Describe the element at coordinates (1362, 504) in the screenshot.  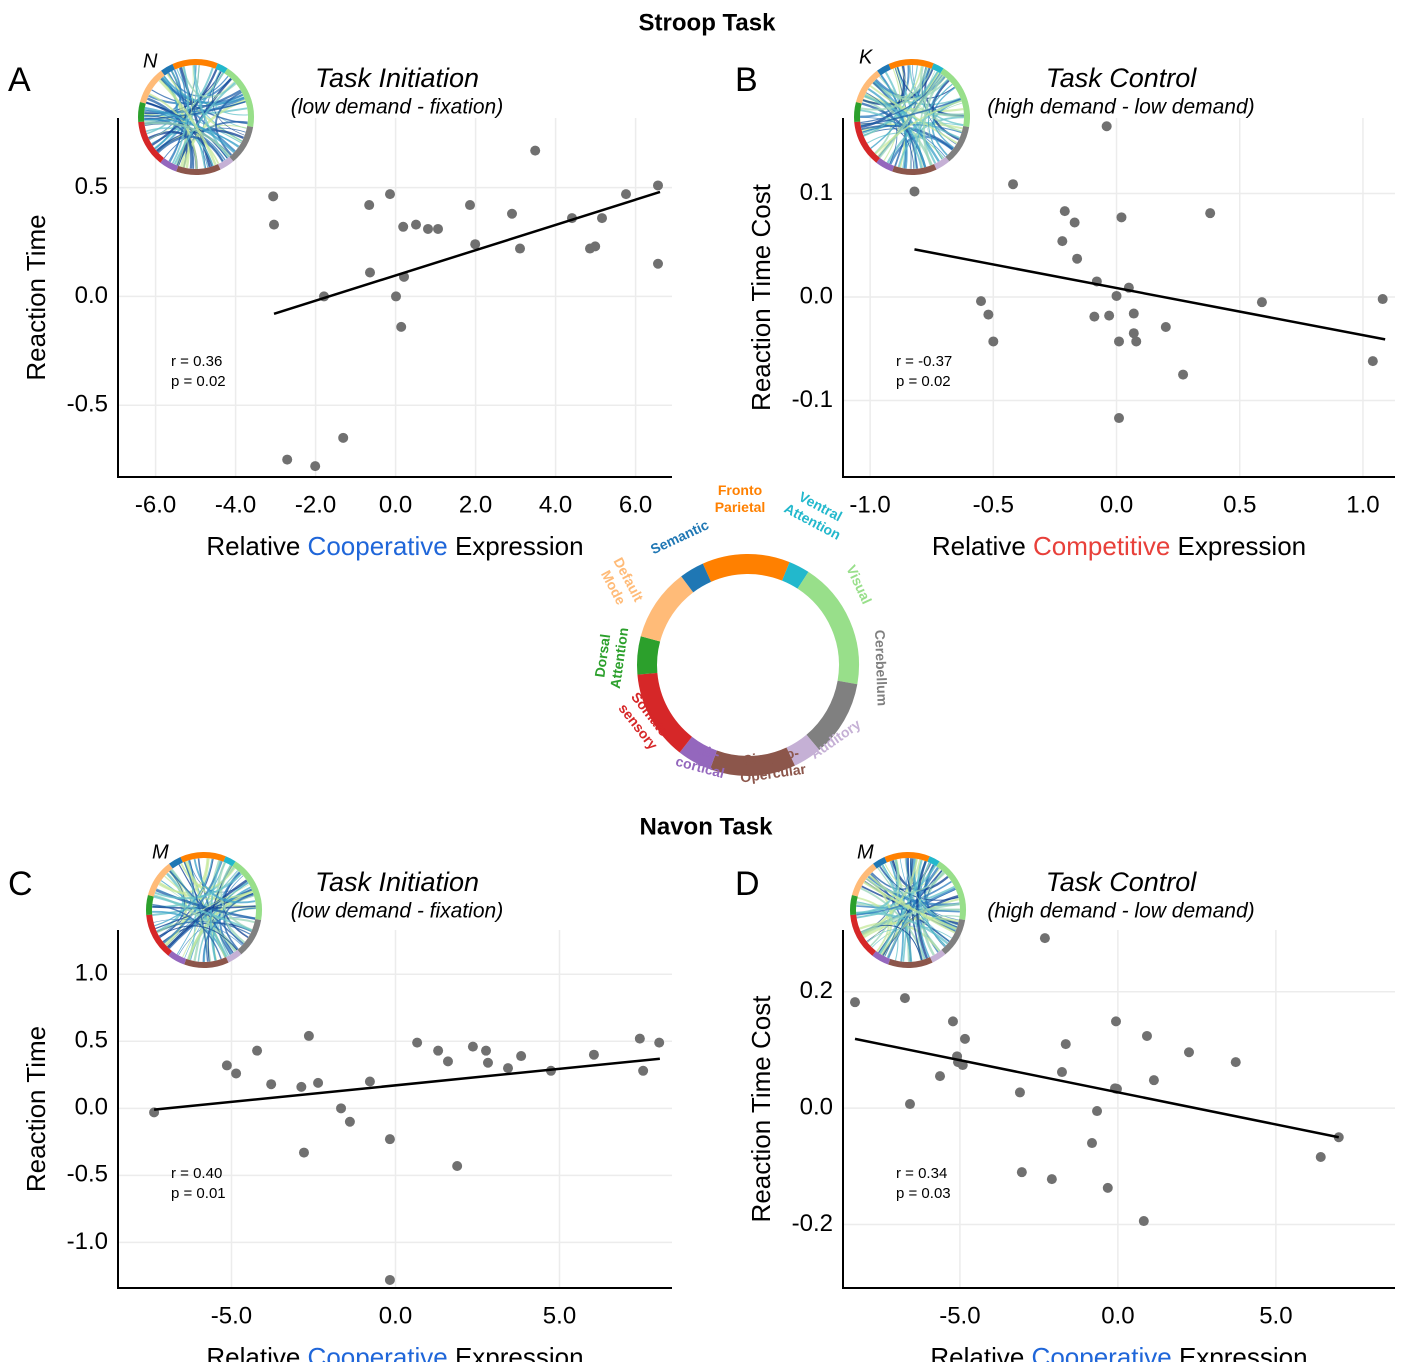
I see `x-tick-label: 1.0` at that location.